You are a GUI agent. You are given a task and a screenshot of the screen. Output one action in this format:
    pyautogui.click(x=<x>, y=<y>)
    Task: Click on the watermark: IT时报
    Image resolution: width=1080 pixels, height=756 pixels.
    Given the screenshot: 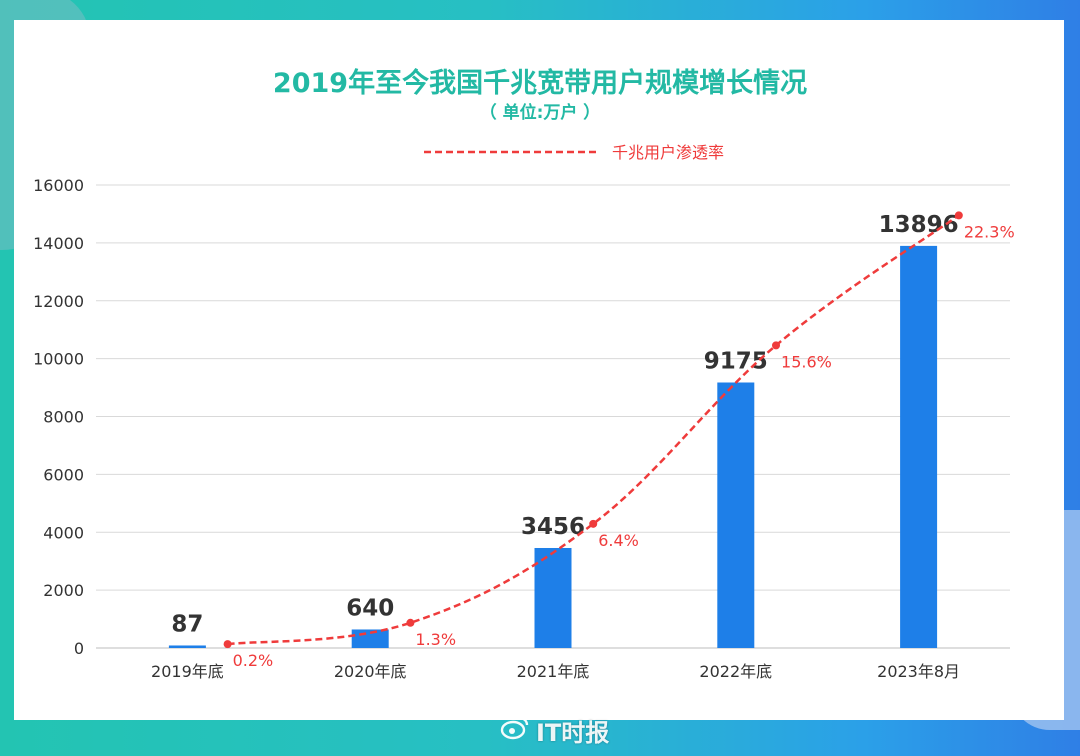 What is the action you would take?
    pyautogui.click(x=554, y=730)
    